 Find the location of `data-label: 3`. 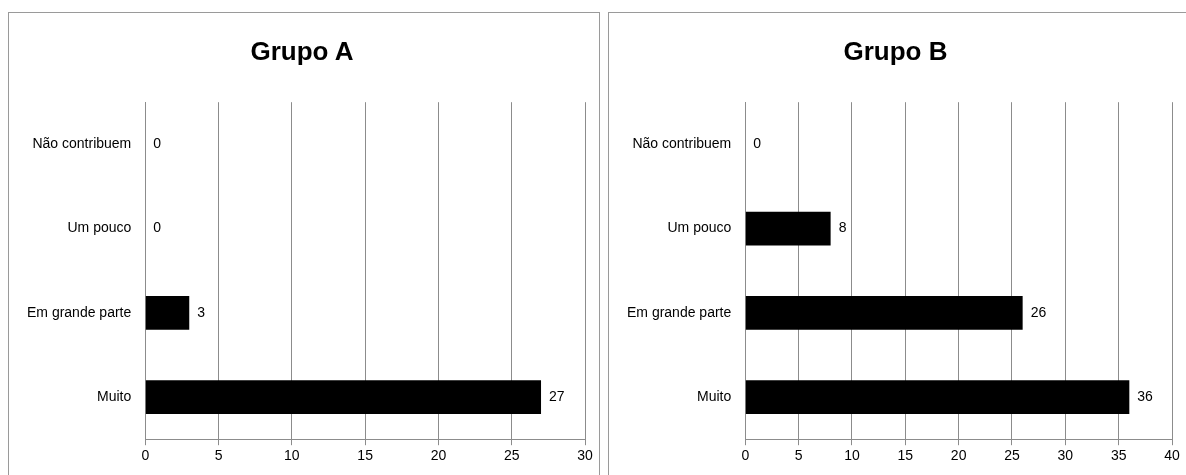

data-label: 3 is located at coordinates (201, 311).